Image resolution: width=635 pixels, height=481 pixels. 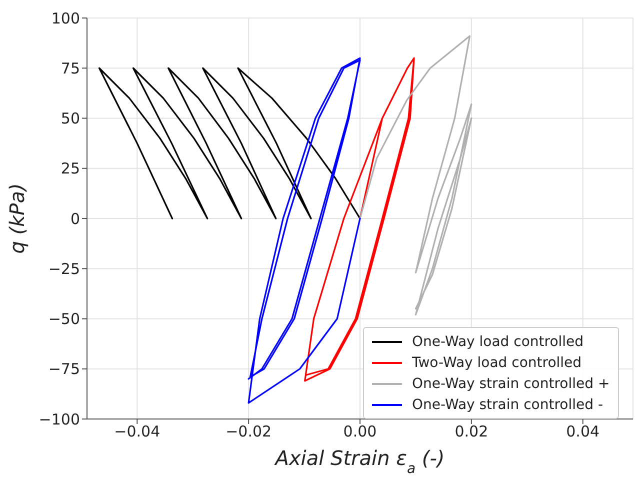 I want to click on y-tick-label: −25, so click(x=64, y=269).